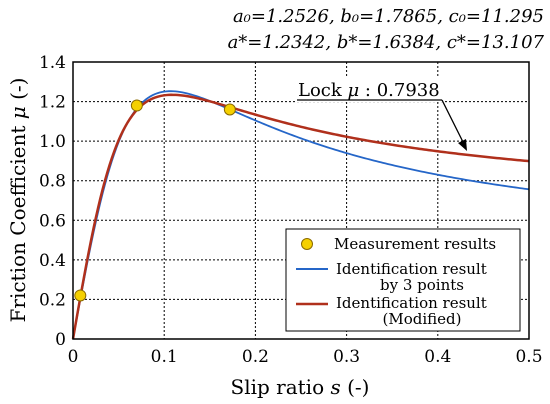  What do you see at coordinates (52, 300) in the screenshot?
I see `y-tick-label: 0.2` at bounding box center [52, 300].